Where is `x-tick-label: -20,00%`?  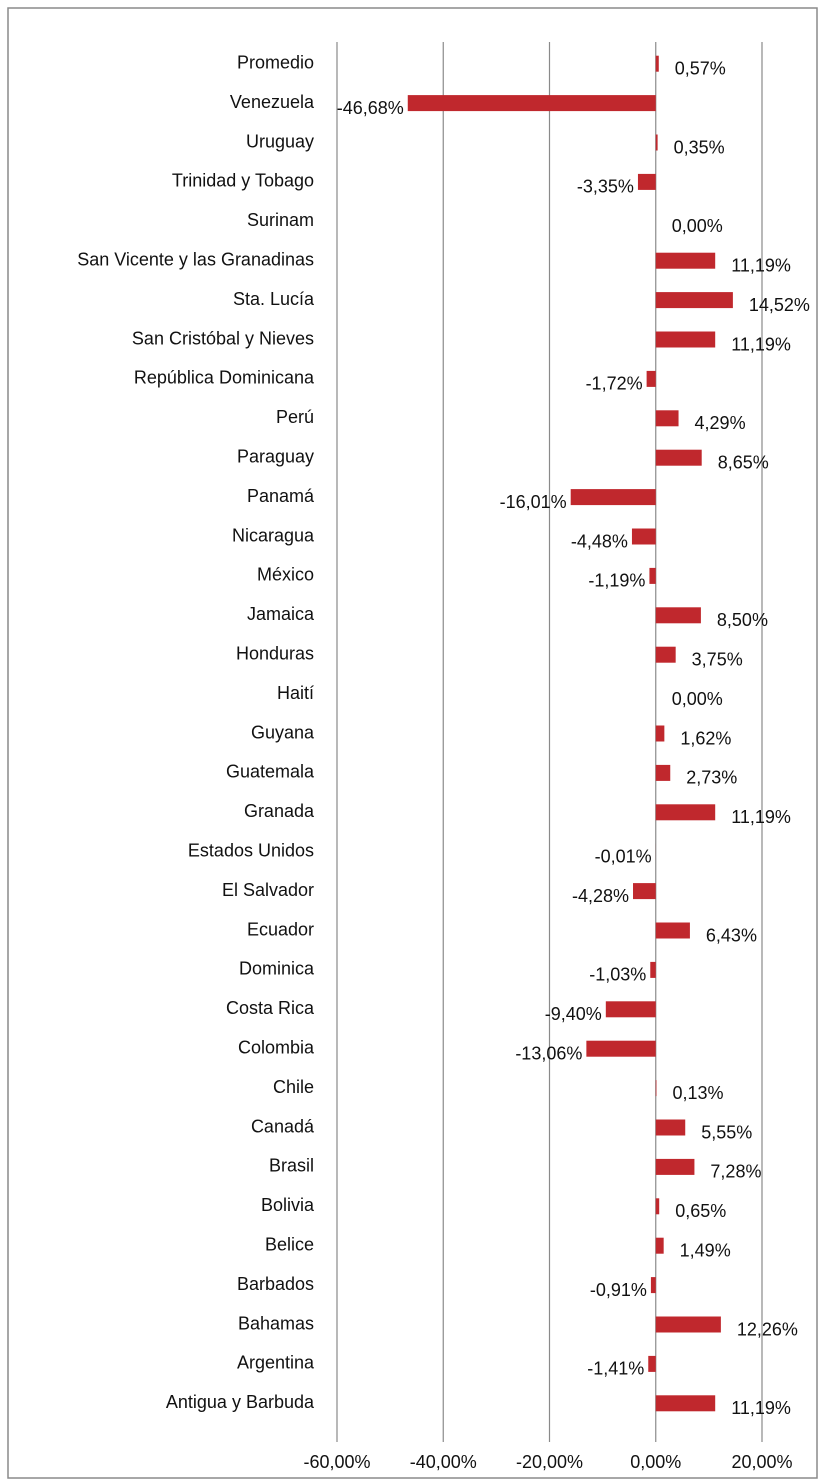 x-tick-label: -20,00% is located at coordinates (549, 1462).